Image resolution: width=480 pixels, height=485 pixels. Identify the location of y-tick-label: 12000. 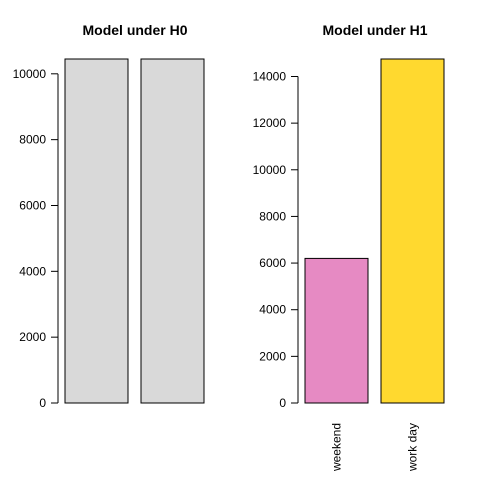
(270, 123).